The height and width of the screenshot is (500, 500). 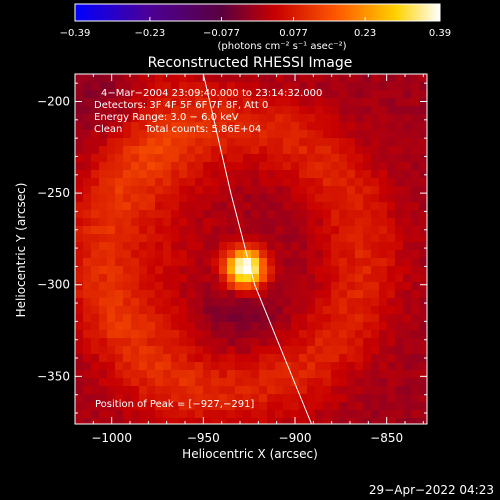 I want to click on y-axis-label: Heliocentric Y (arcsec), so click(x=21, y=250).